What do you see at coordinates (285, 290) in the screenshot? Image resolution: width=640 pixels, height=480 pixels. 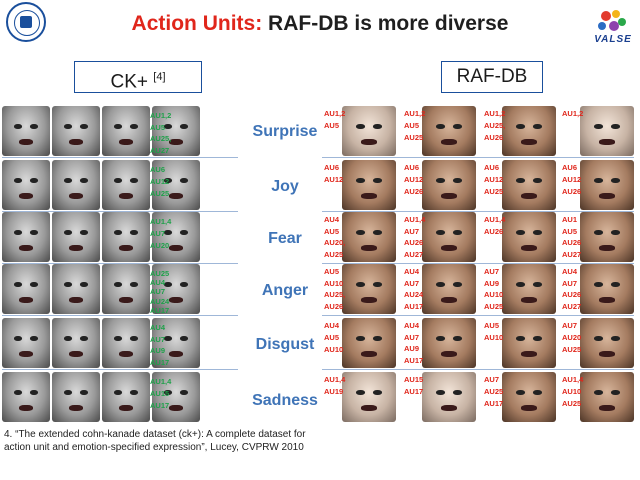 I see `emotion-label: Anger` at bounding box center [285, 290].